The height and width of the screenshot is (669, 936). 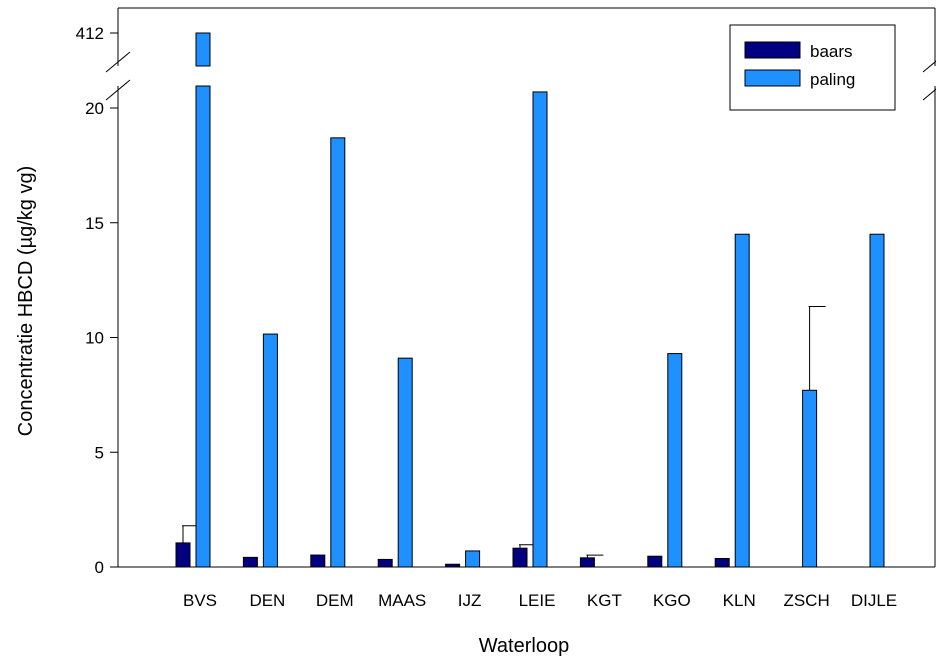 What do you see at coordinates (118, 62) in the screenshot?
I see `axis-break-left-a` at bounding box center [118, 62].